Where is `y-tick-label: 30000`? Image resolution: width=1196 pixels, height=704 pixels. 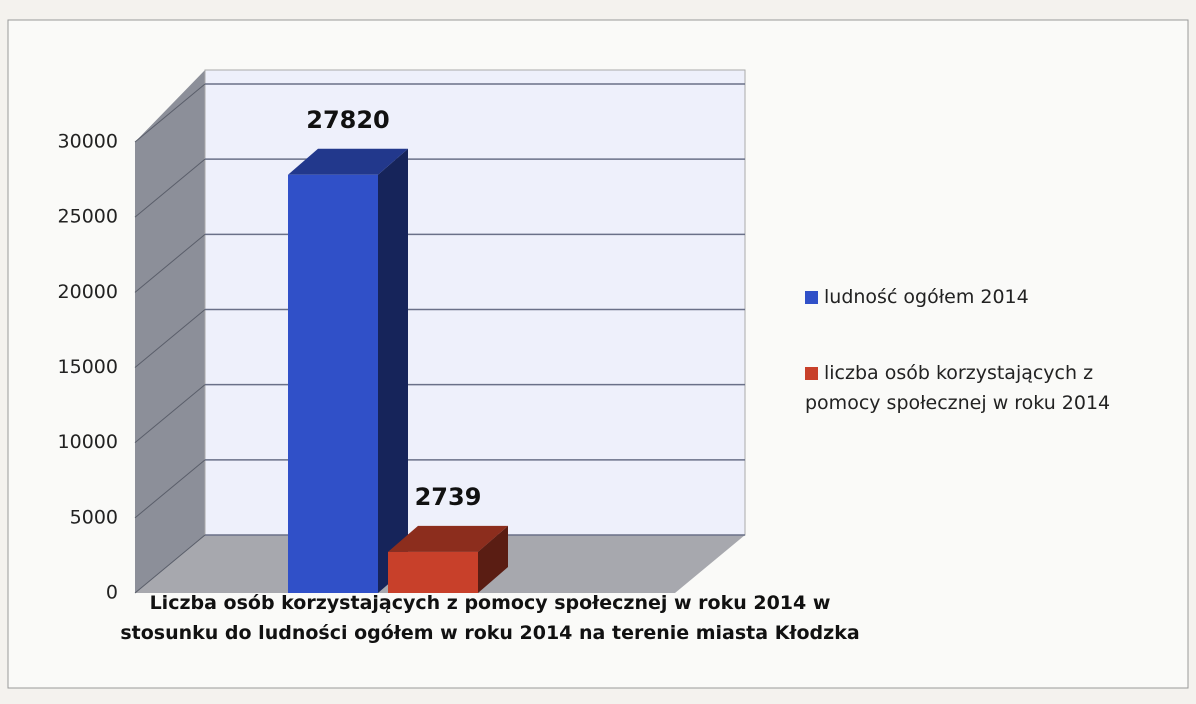 y-tick-label: 30000 is located at coordinates (88, 142).